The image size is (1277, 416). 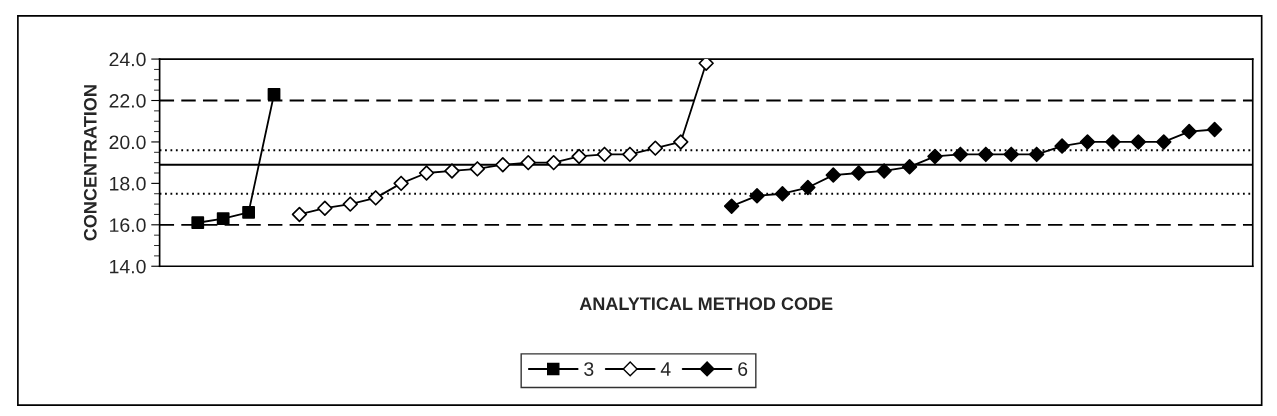 I want to click on y-tick-label: 24.0, so click(x=127, y=59).